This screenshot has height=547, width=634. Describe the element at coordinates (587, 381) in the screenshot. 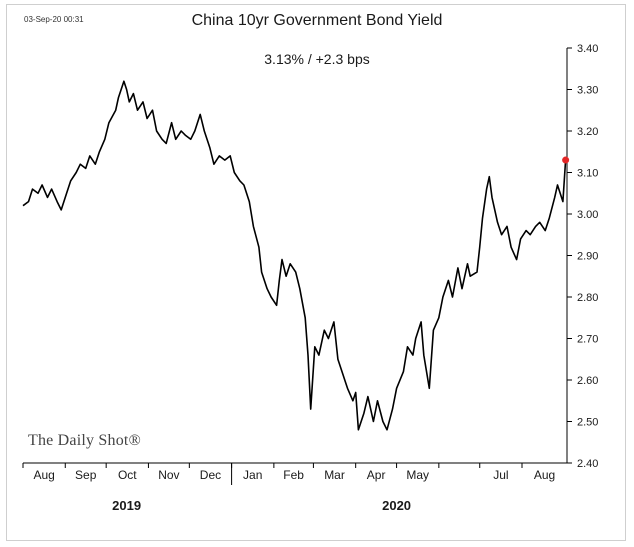

I see `y-tick-label: 2.60` at that location.